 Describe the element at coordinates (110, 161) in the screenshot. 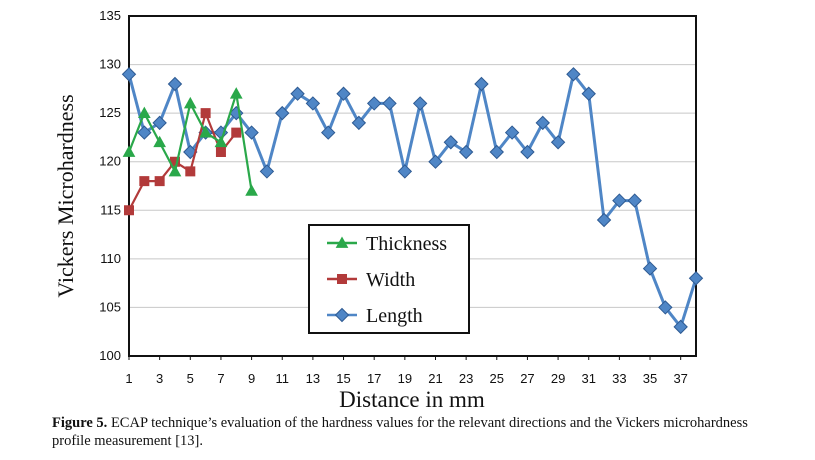

I see `y-tick-label: 120` at that location.